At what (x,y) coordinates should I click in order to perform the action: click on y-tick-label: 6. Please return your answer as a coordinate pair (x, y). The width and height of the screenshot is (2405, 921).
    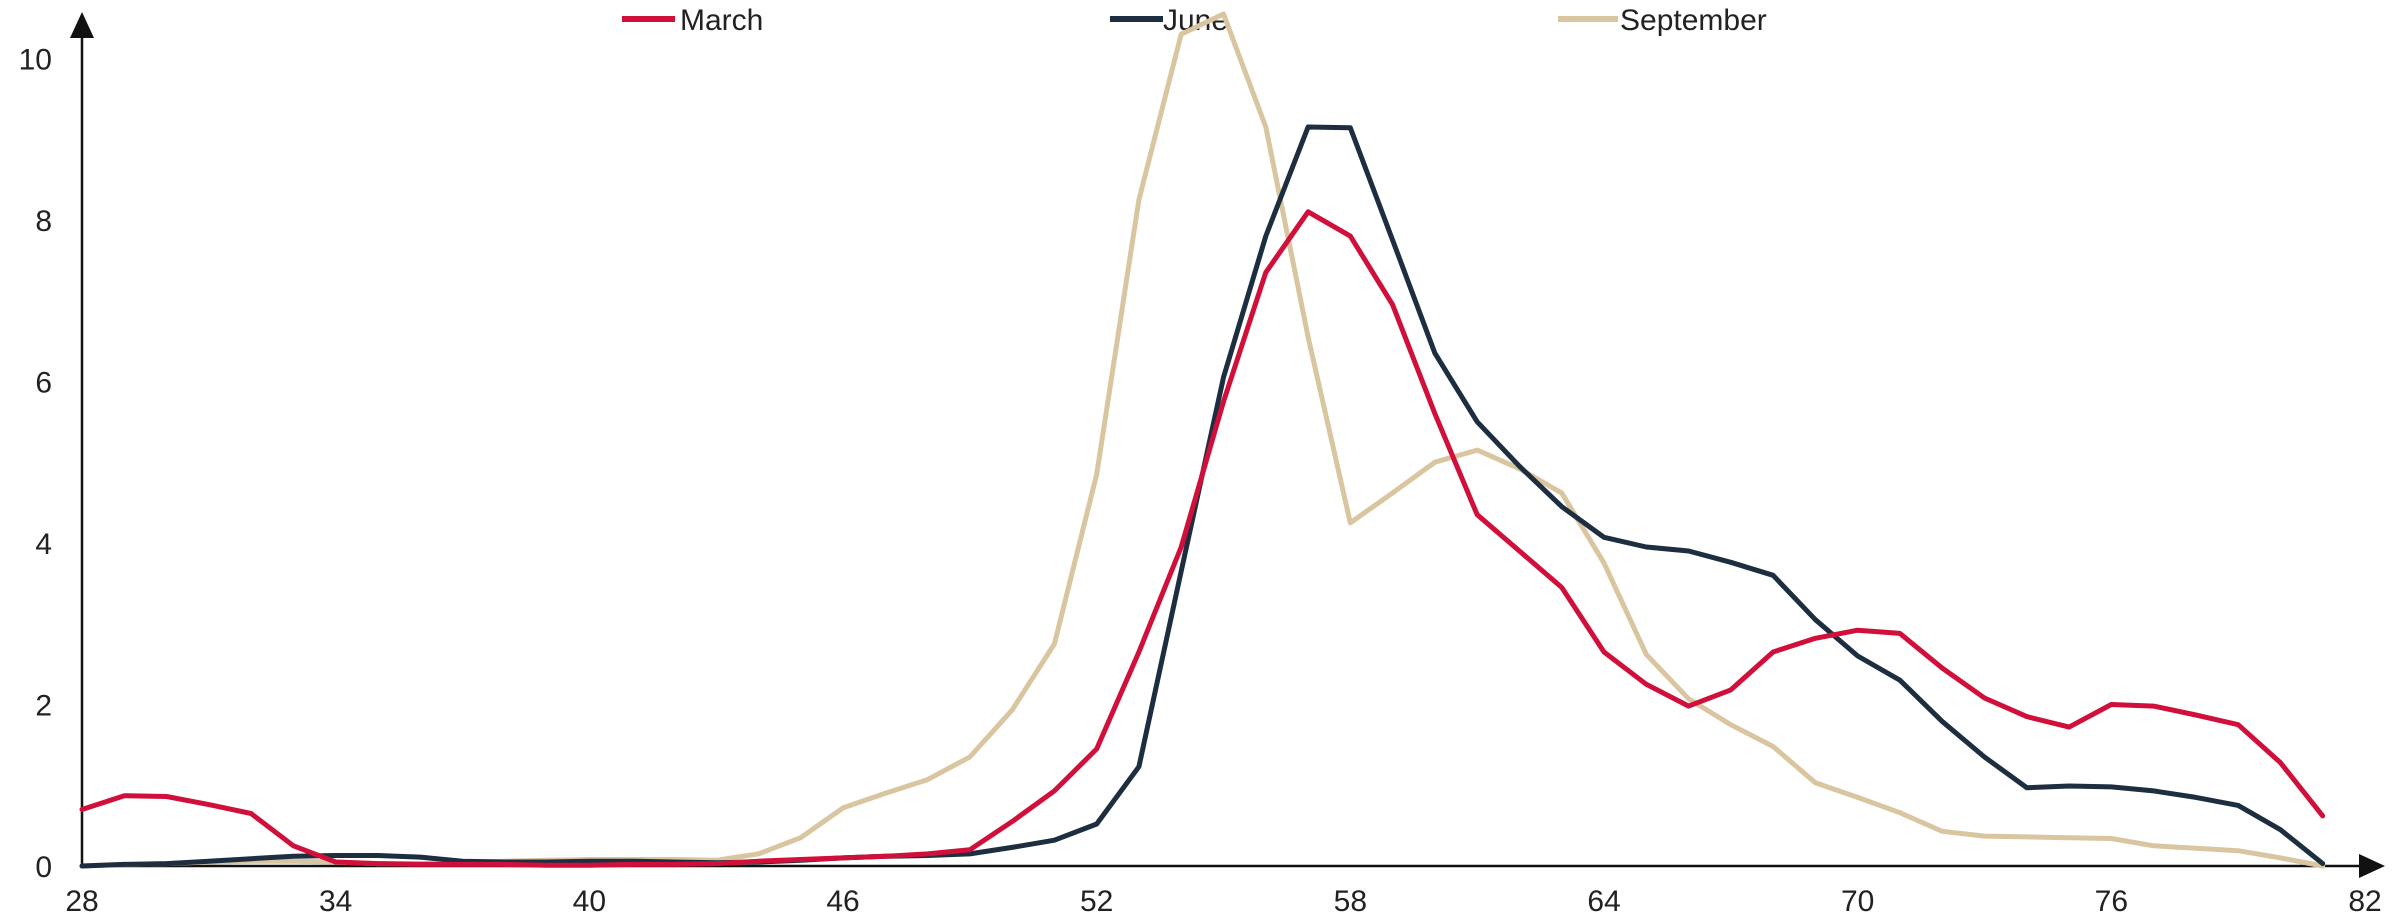
    Looking at the image, I should click on (43, 382).